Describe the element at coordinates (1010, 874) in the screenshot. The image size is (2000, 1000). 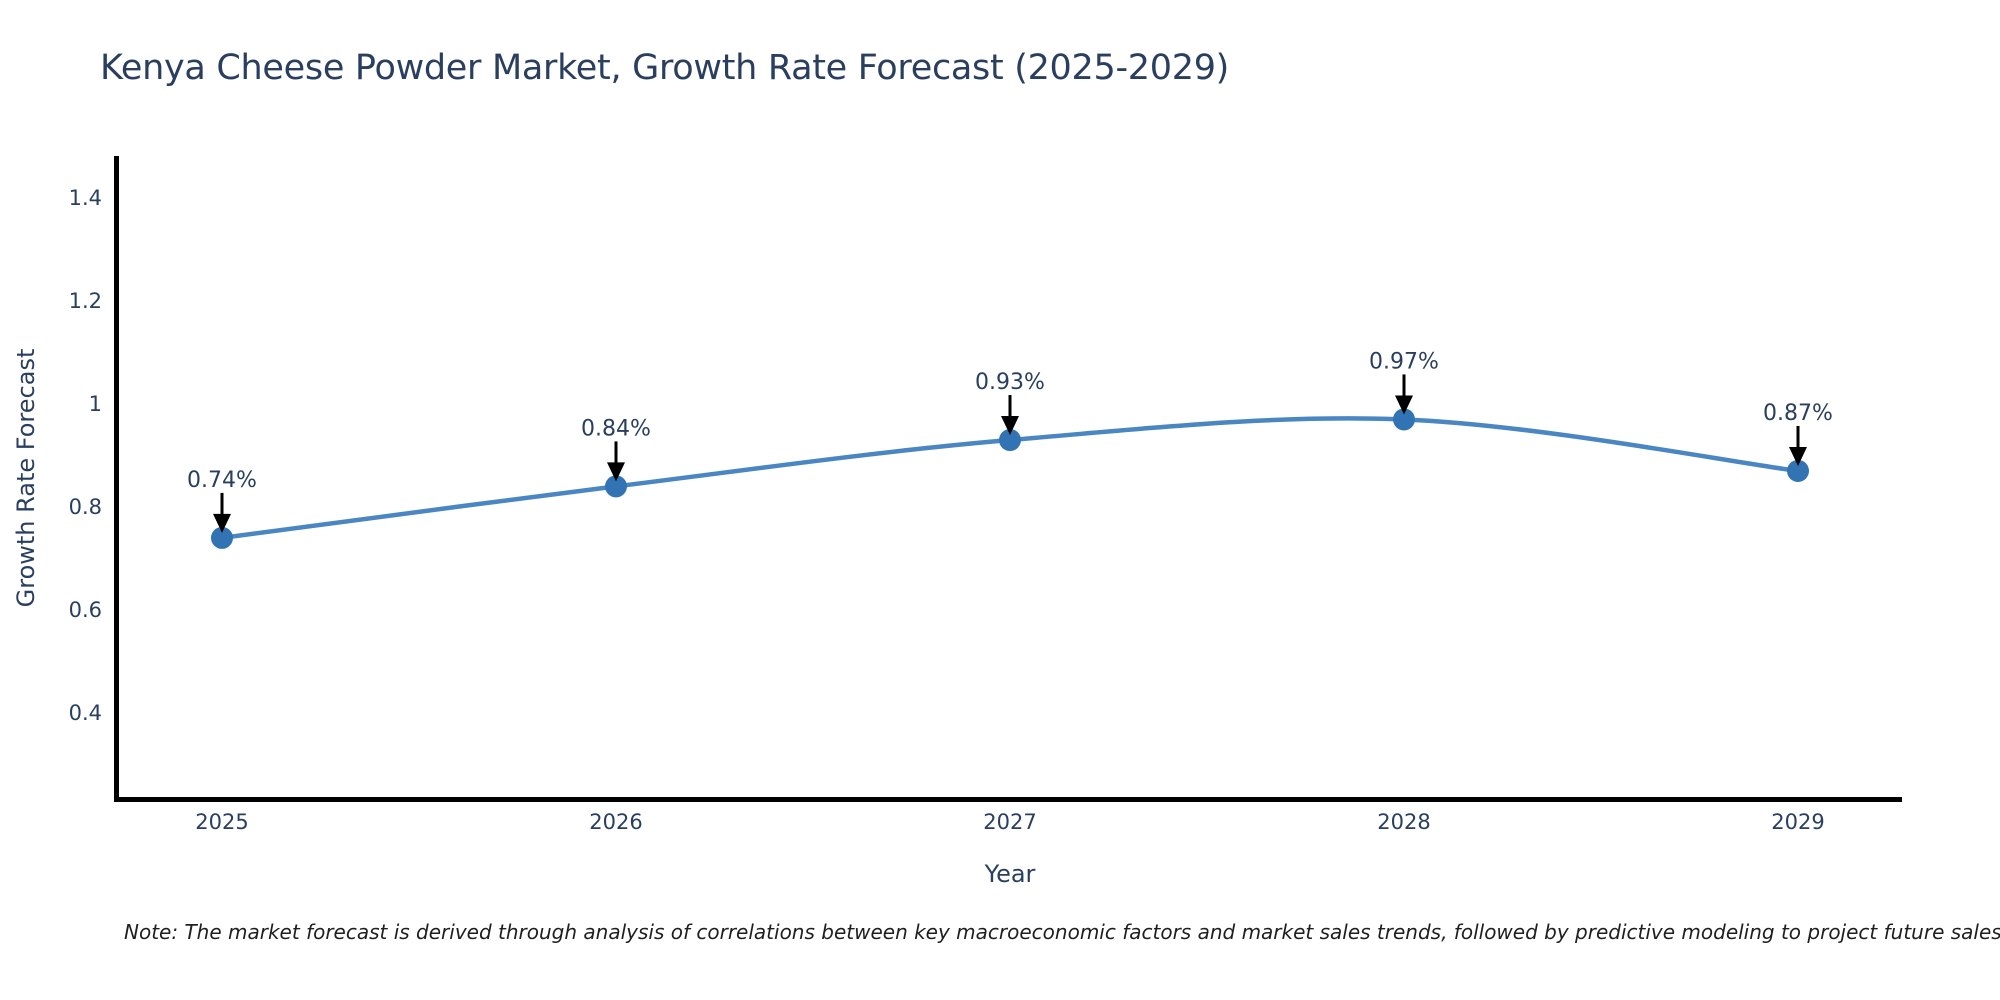
I see `x-axis-title: Year` at that location.